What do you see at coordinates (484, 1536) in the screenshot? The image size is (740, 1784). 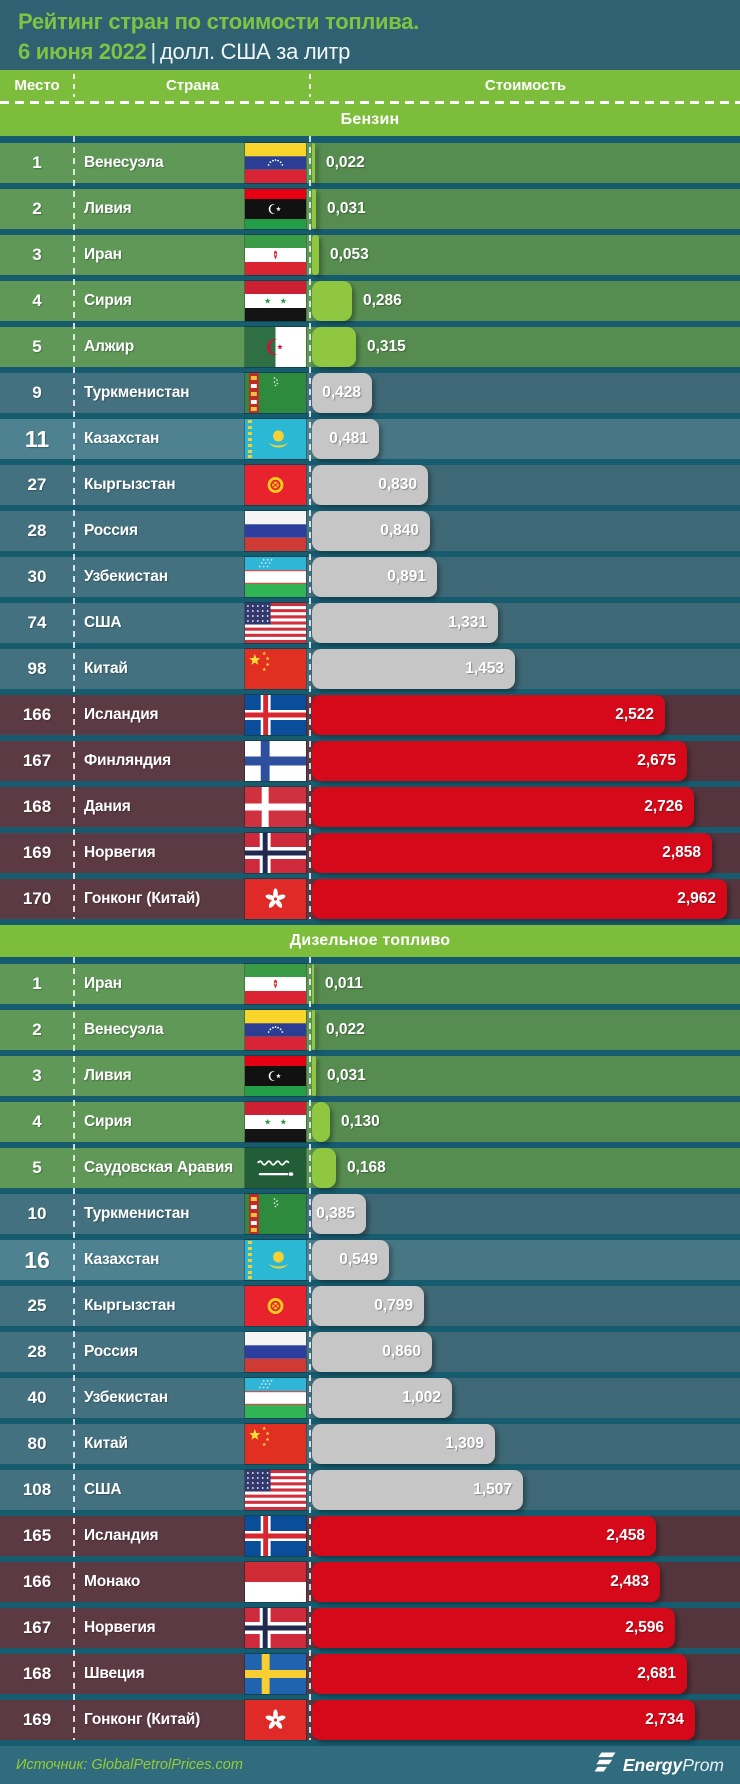 I see `value-bar: 2,458` at bounding box center [484, 1536].